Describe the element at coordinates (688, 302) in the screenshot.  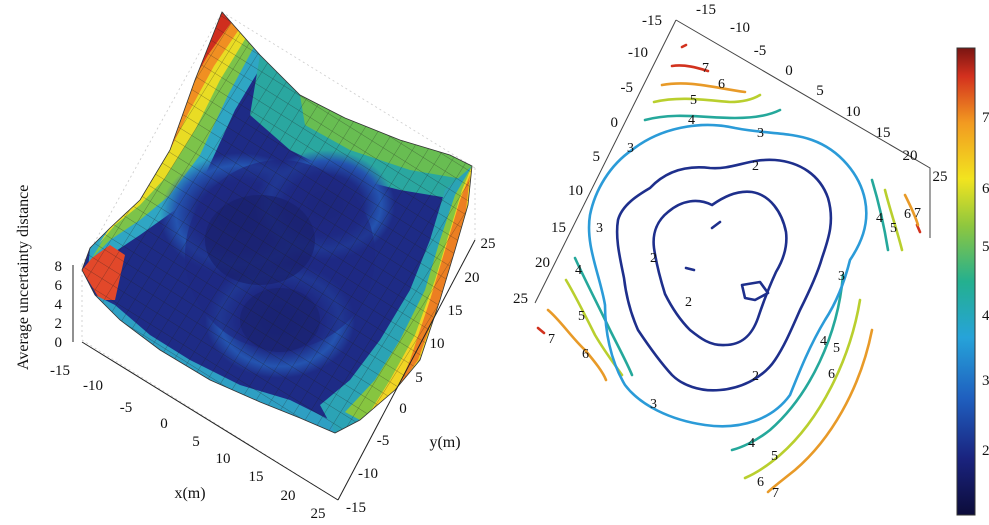
I see `clabel-2-inner: 2` at that location.